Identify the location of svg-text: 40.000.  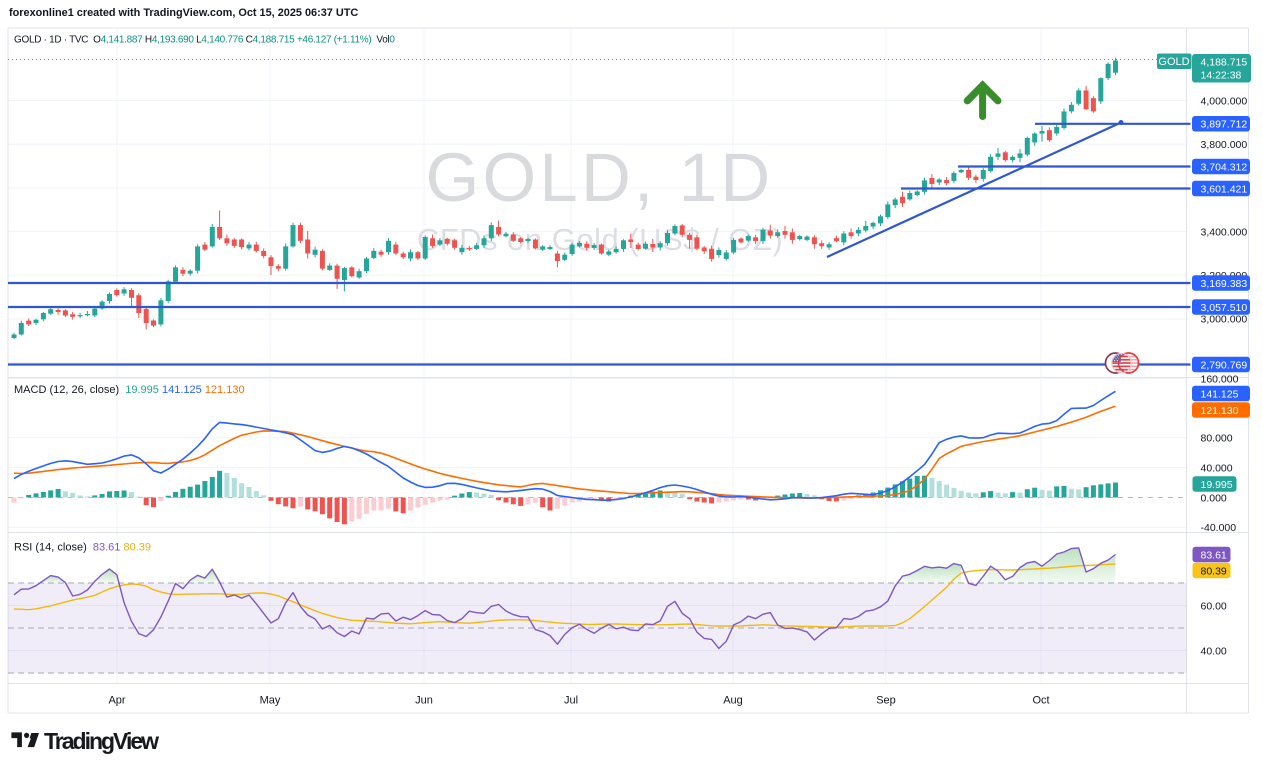
(1217, 468).